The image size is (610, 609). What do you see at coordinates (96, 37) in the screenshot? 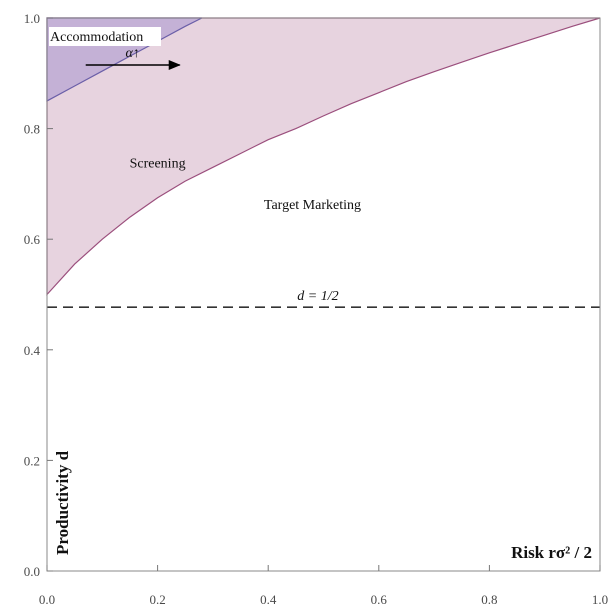
I see `accommodation-label: Accommodation` at bounding box center [96, 37].